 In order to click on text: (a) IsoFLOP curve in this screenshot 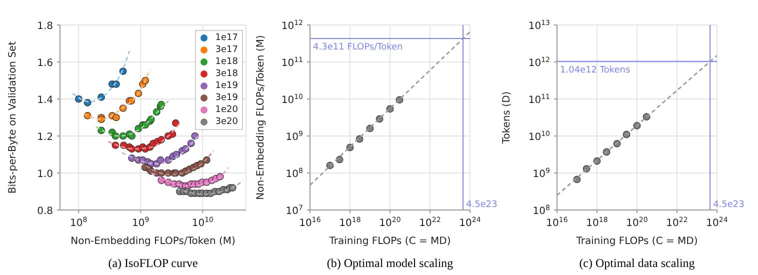, I will do `click(153, 263)`.